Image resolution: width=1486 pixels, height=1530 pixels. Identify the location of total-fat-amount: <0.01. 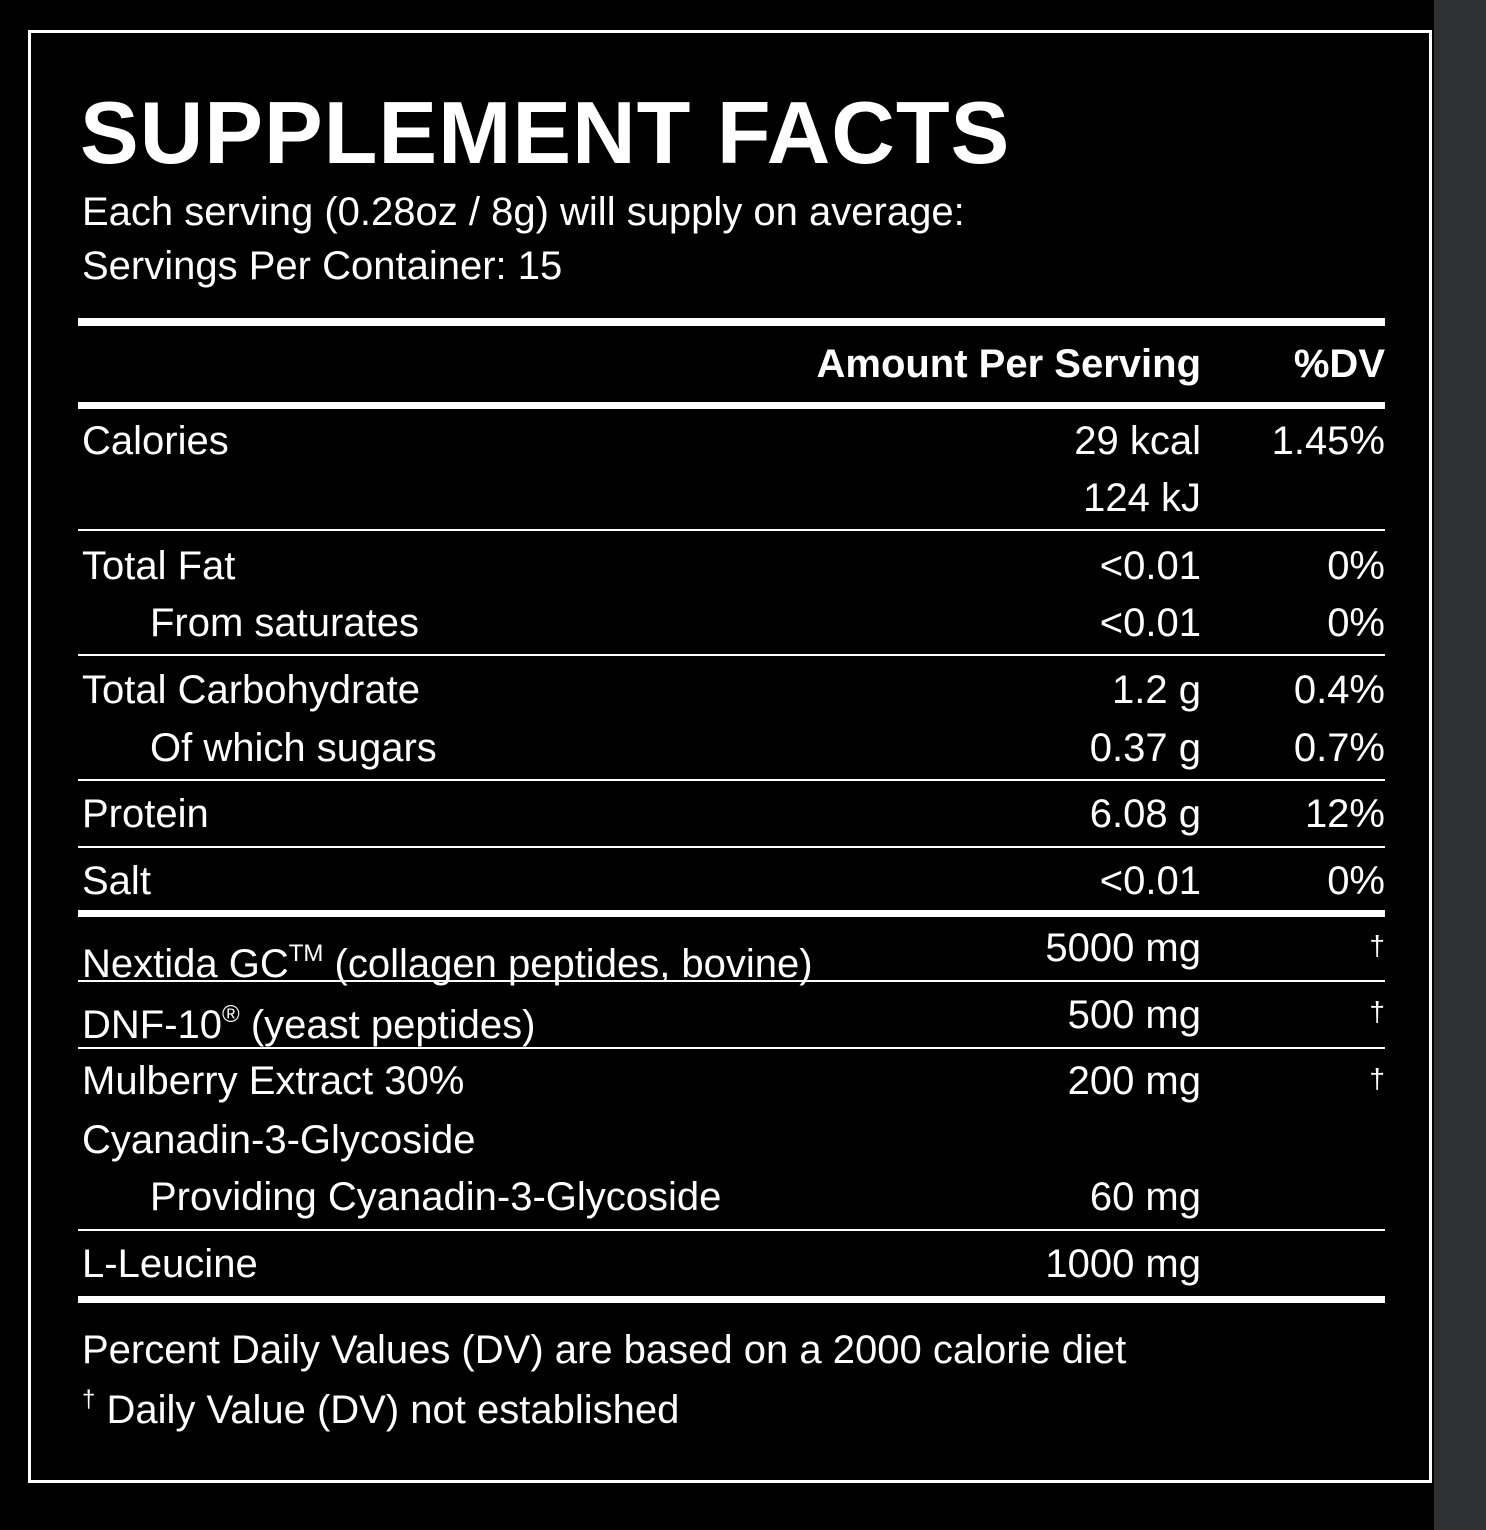
(1150, 566).